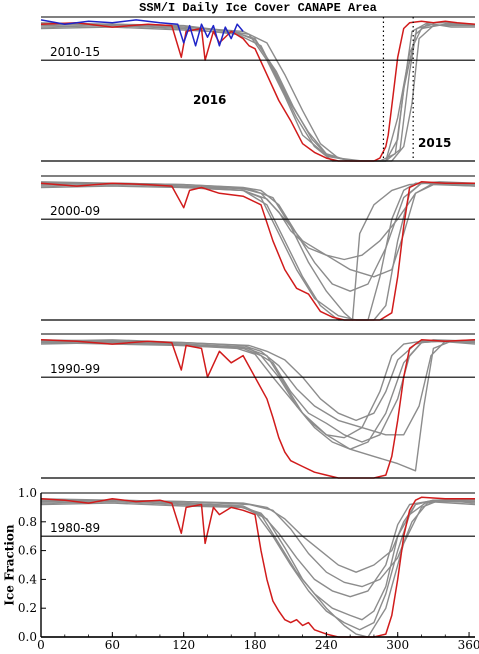  Describe the element at coordinates (75, 528) in the screenshot. I see `panel-label-1980-89: 1980-89` at that location.